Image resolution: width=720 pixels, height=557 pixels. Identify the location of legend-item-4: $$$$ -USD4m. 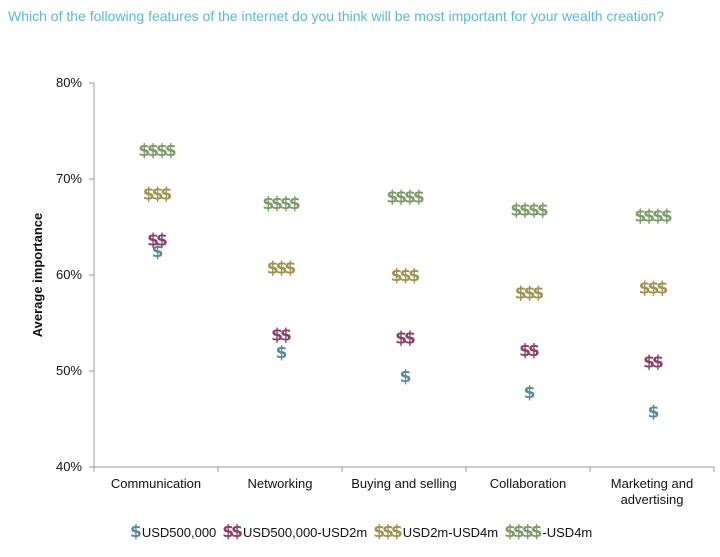
(548, 532).